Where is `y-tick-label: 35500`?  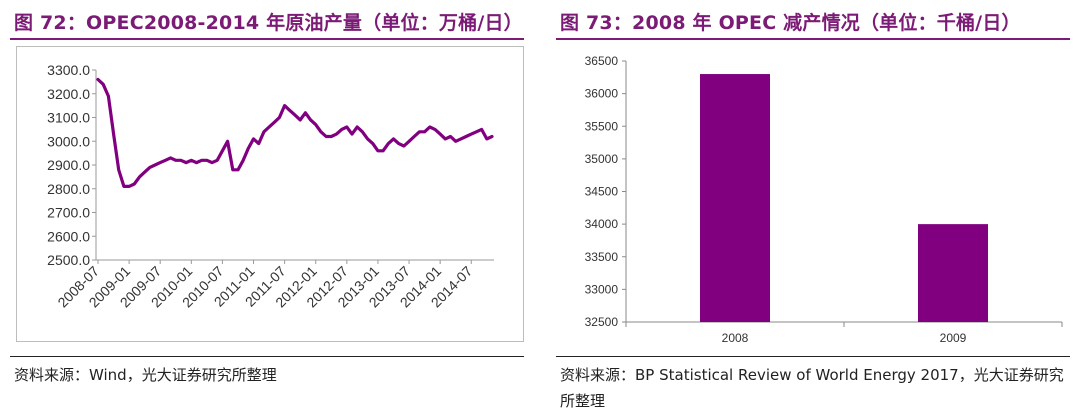 y-tick-label: 35500 is located at coordinates (602, 126).